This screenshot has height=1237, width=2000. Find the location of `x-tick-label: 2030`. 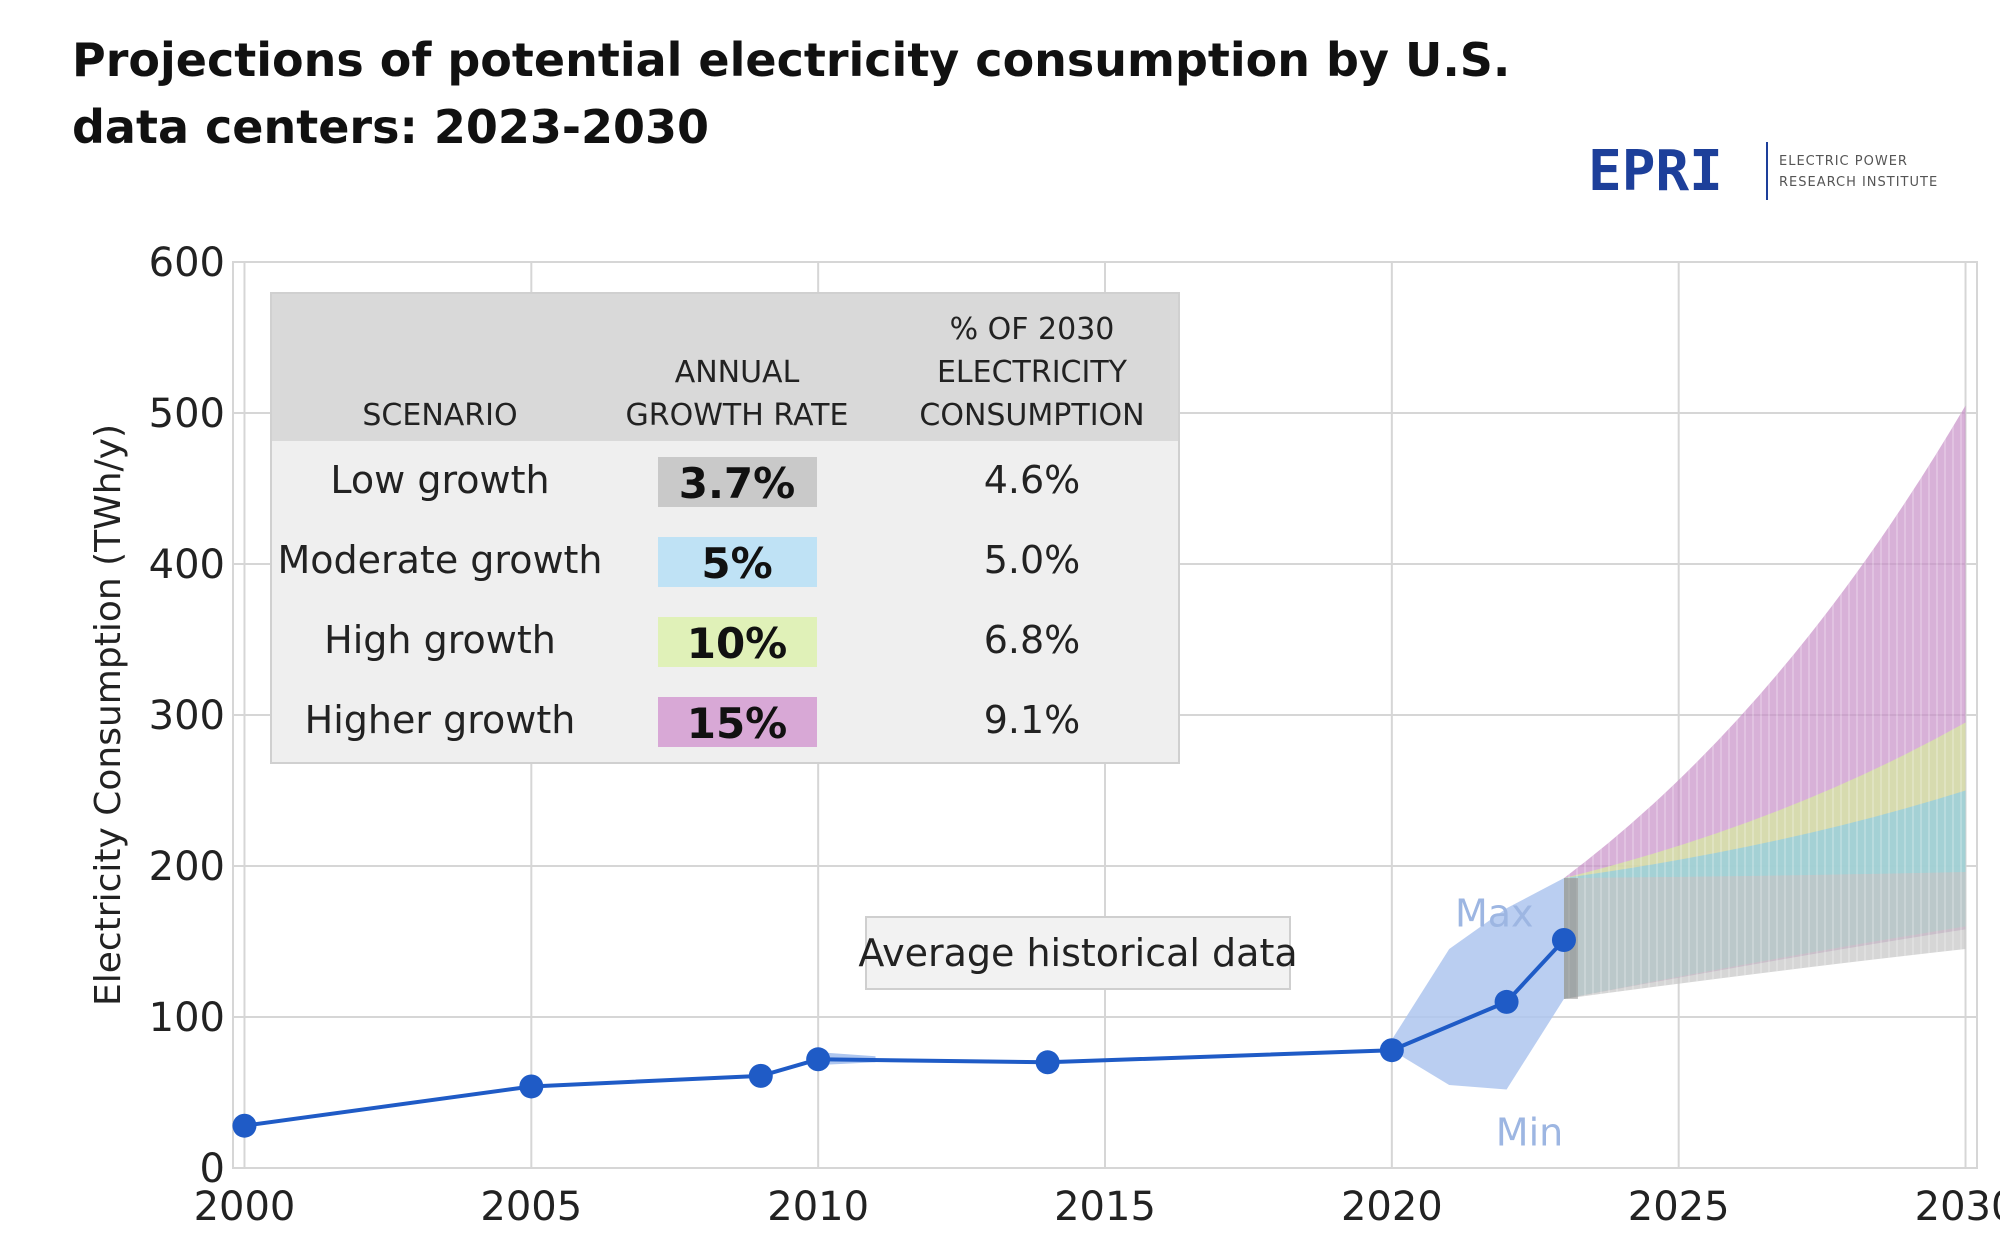

x-tick-label: 2030 is located at coordinates (1957, 1207).